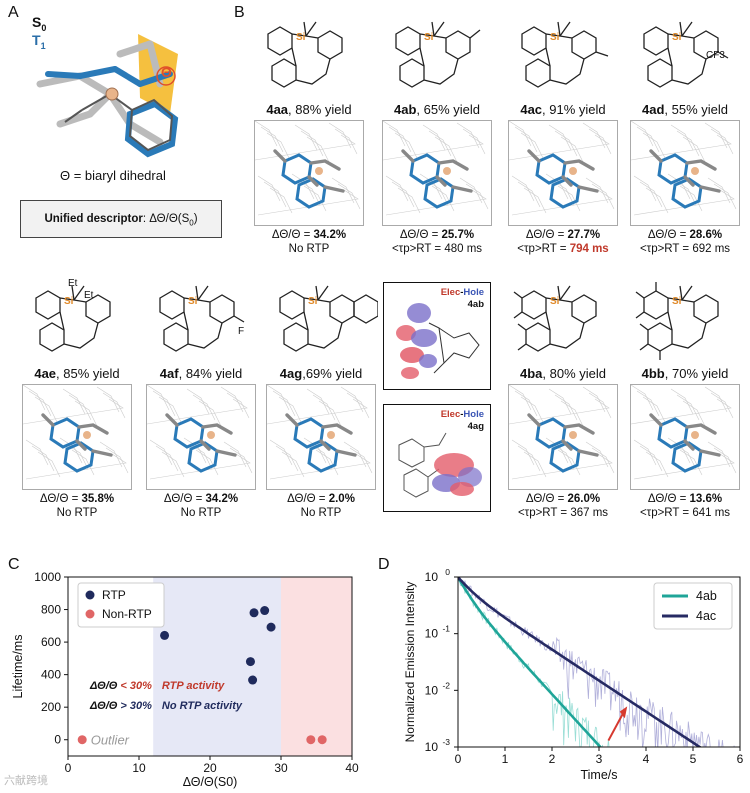 The image size is (750, 793). I want to click on fluoro-label: F, so click(241, 331).